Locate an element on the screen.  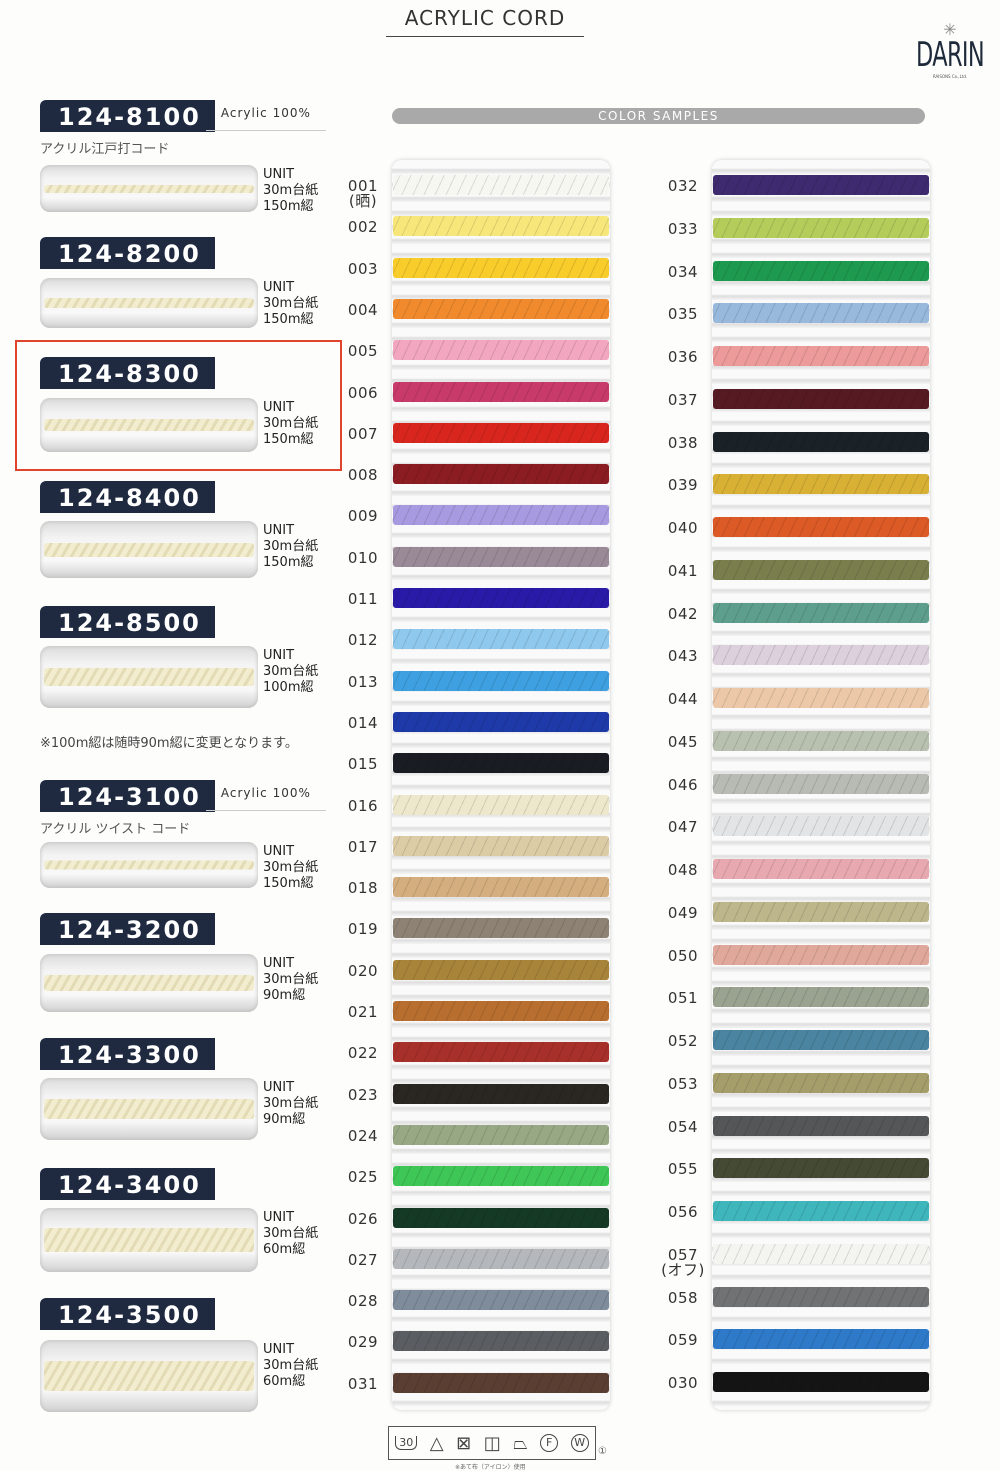
swatch-label-052: 052 is located at coordinates (683, 1041).